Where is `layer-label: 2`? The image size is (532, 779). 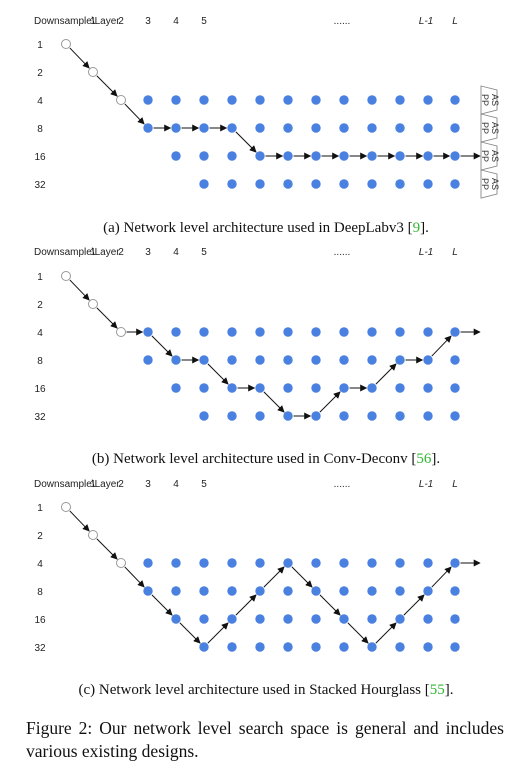 layer-label: 2 is located at coordinates (121, 21).